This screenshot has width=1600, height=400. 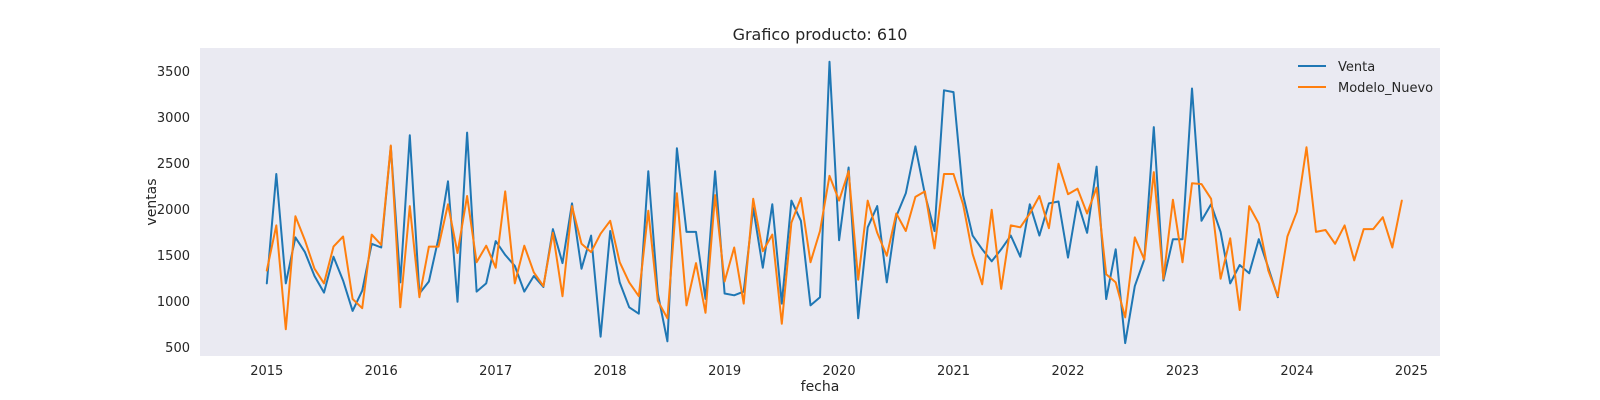 I want to click on y-tick-label: 3500, so click(x=173, y=72).